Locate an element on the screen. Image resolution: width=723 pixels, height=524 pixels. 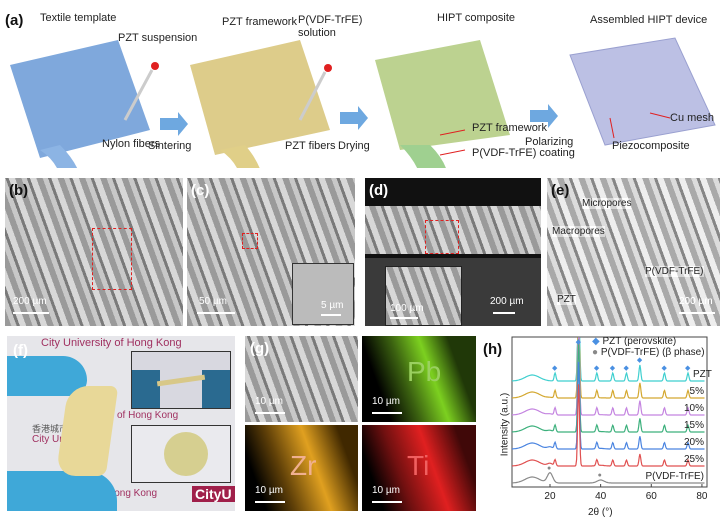
annotation: P(VDF-TrFE) is located at coordinates (674, 271).